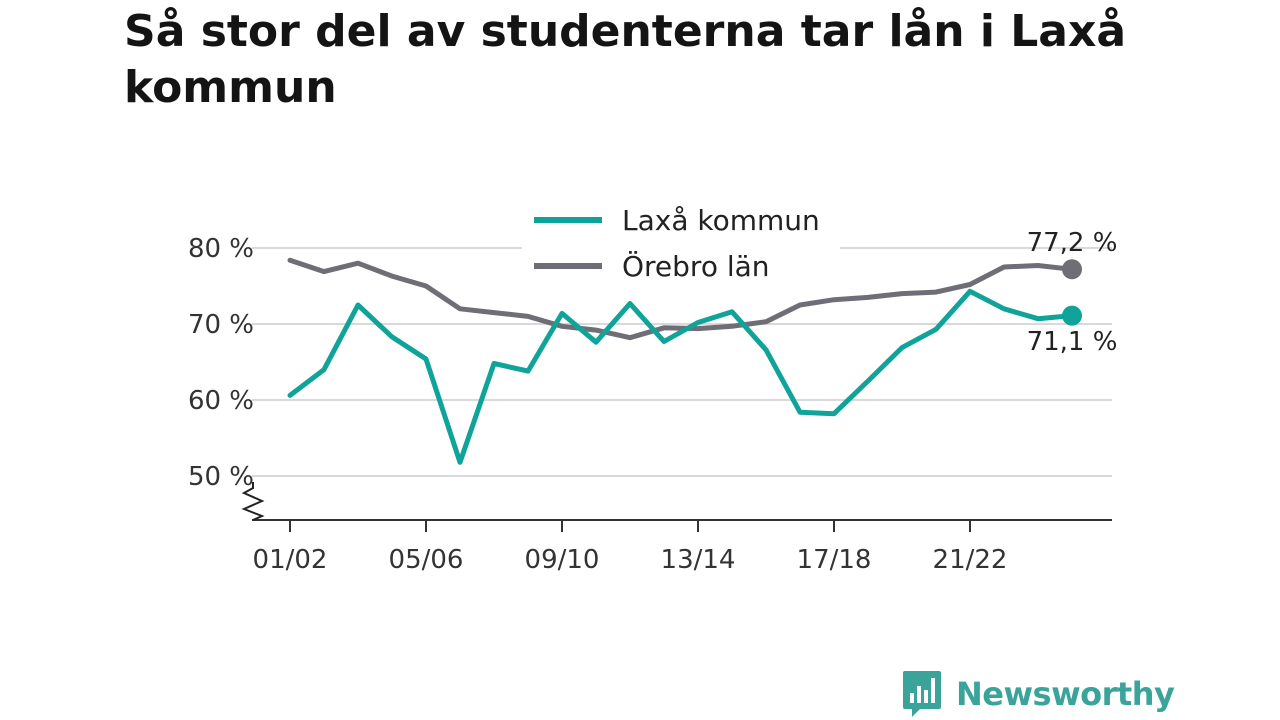  Describe the element at coordinates (676, 528) in the screenshot. I see `x-axis: 01/02 05/06 09/10 13/14 17/18 21/22` at that location.